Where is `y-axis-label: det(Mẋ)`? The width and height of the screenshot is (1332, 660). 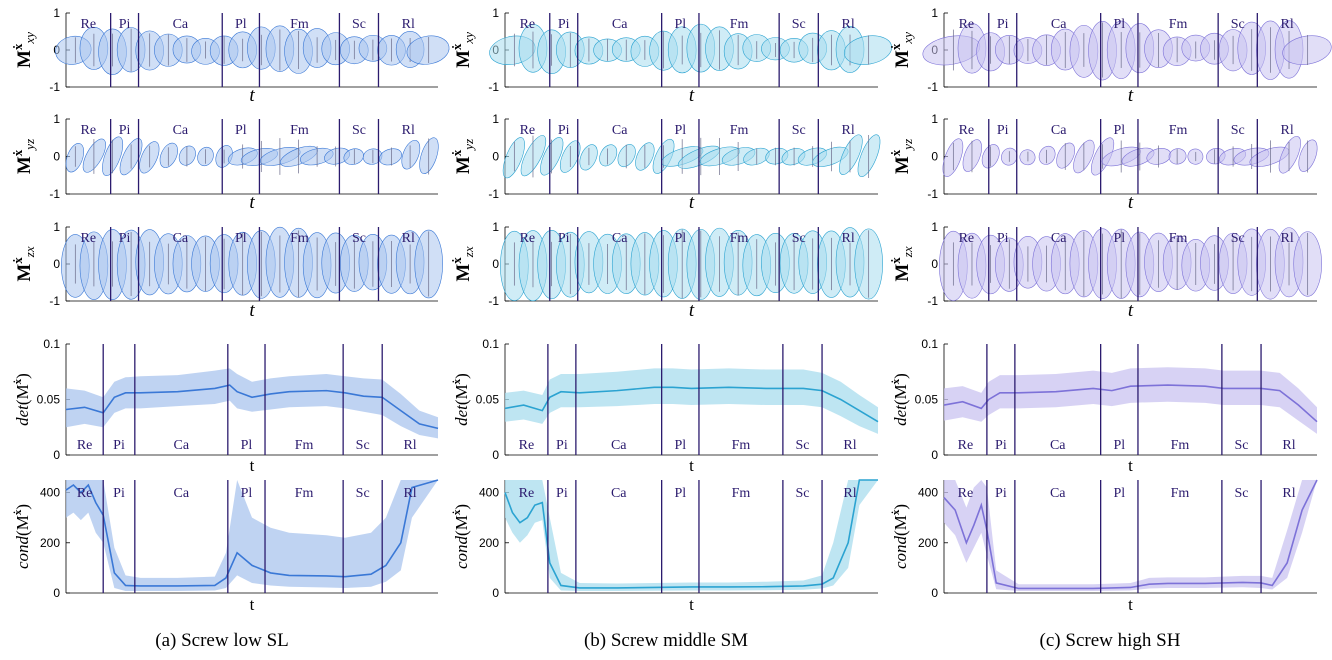
y-axis-label: det(Mẋ) is located at coordinates (900, 399).